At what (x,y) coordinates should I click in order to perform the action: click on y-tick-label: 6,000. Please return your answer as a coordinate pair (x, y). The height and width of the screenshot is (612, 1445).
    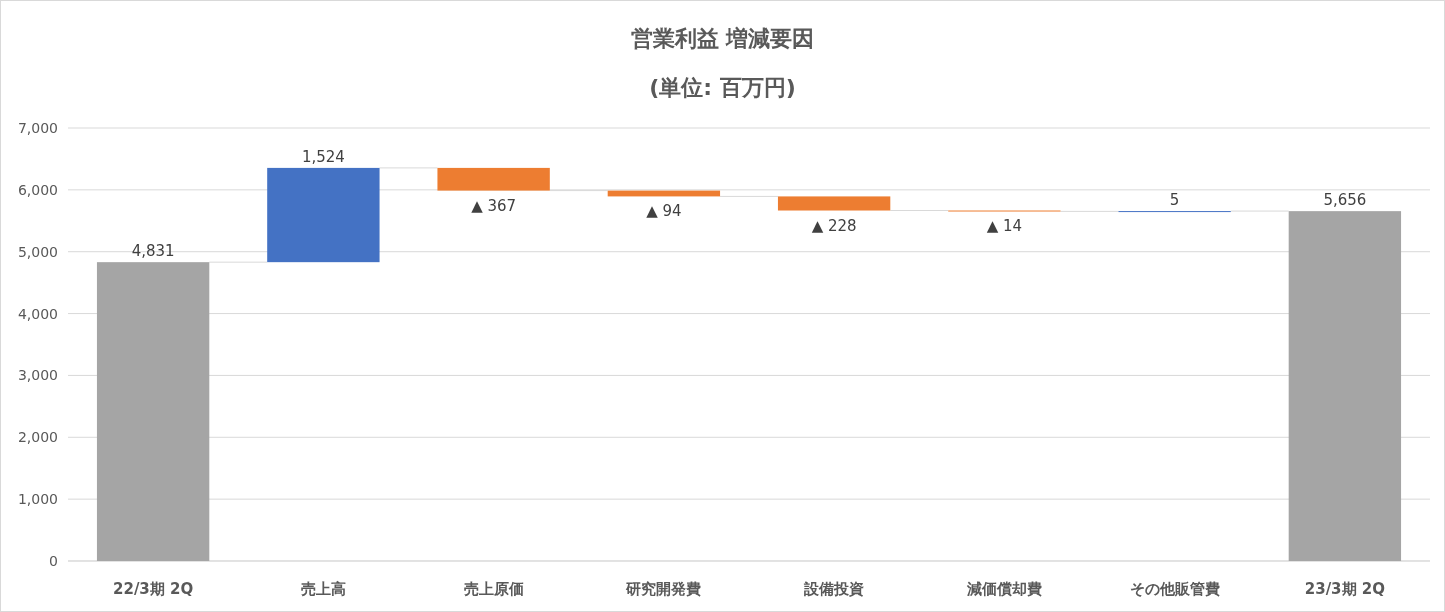
    Looking at the image, I should click on (37, 189).